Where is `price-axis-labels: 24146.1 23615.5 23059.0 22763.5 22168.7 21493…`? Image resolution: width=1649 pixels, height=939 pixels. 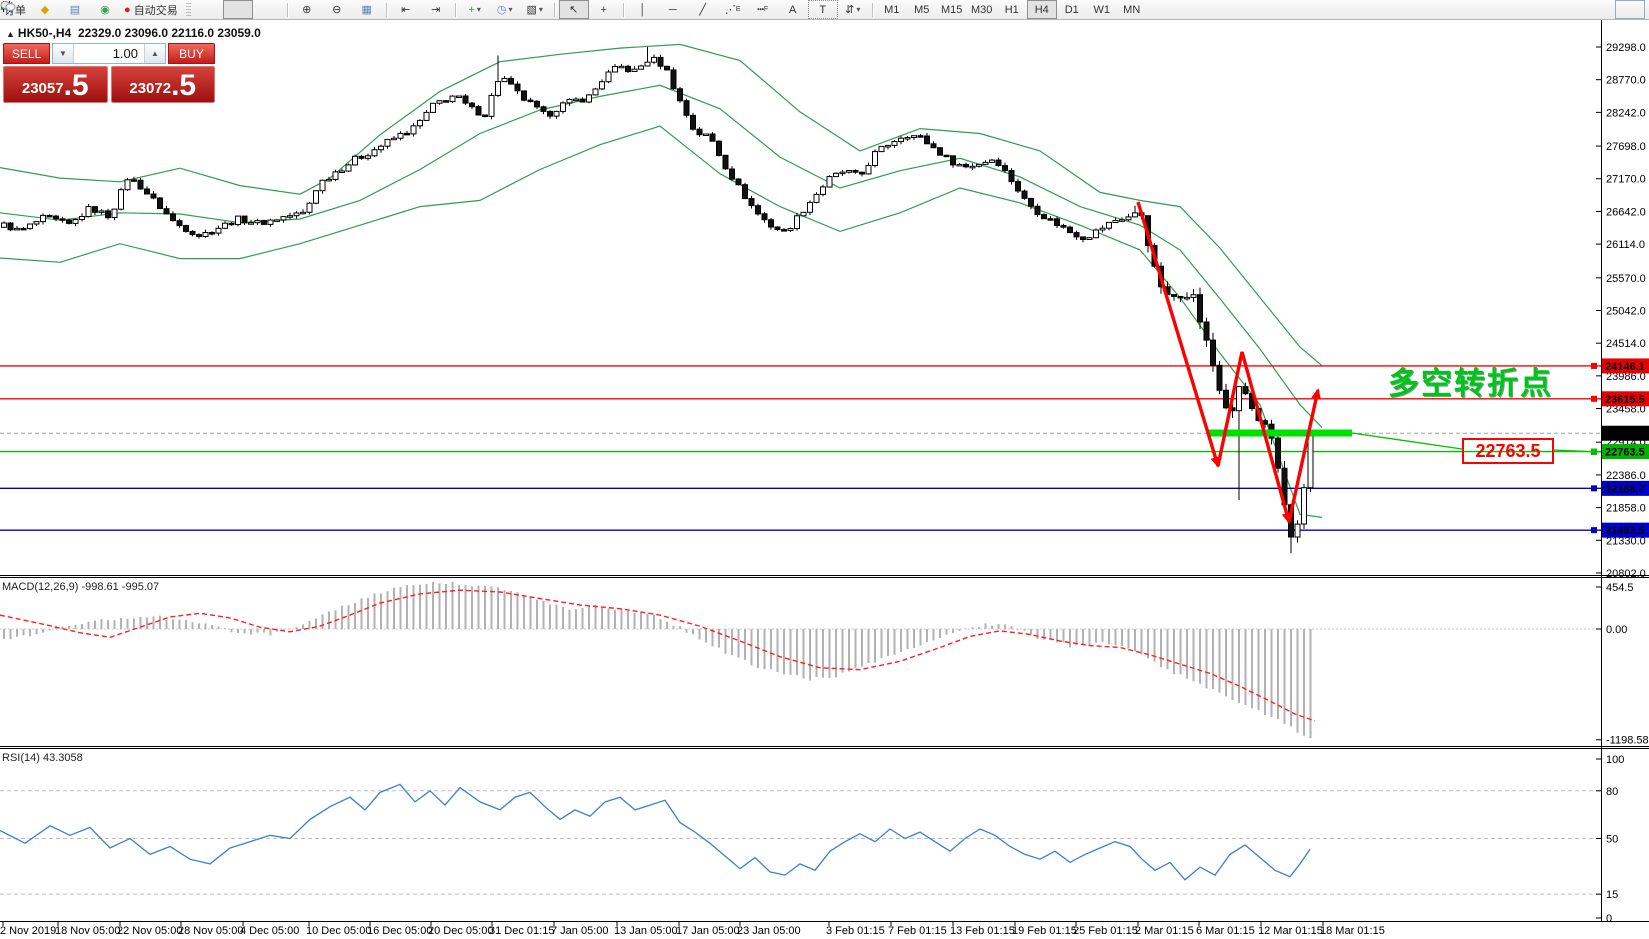 price-axis-labels: 24146.1 23615.5 23059.0 22763.5 22168.7 21493… is located at coordinates (1625, 448).